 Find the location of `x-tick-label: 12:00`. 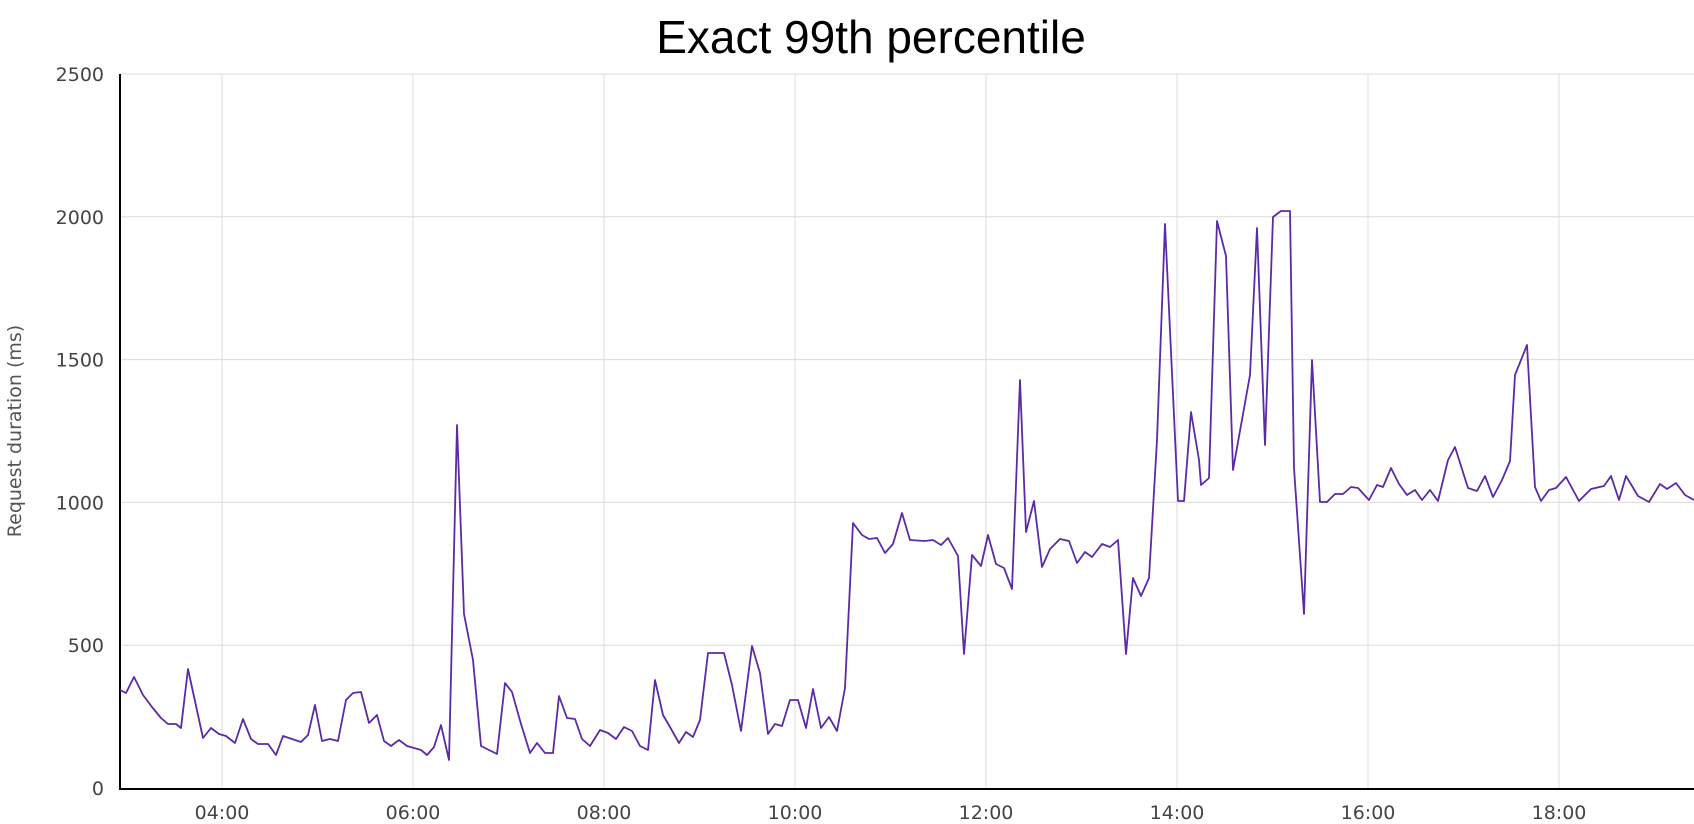

x-tick-label: 12:00 is located at coordinates (986, 813).